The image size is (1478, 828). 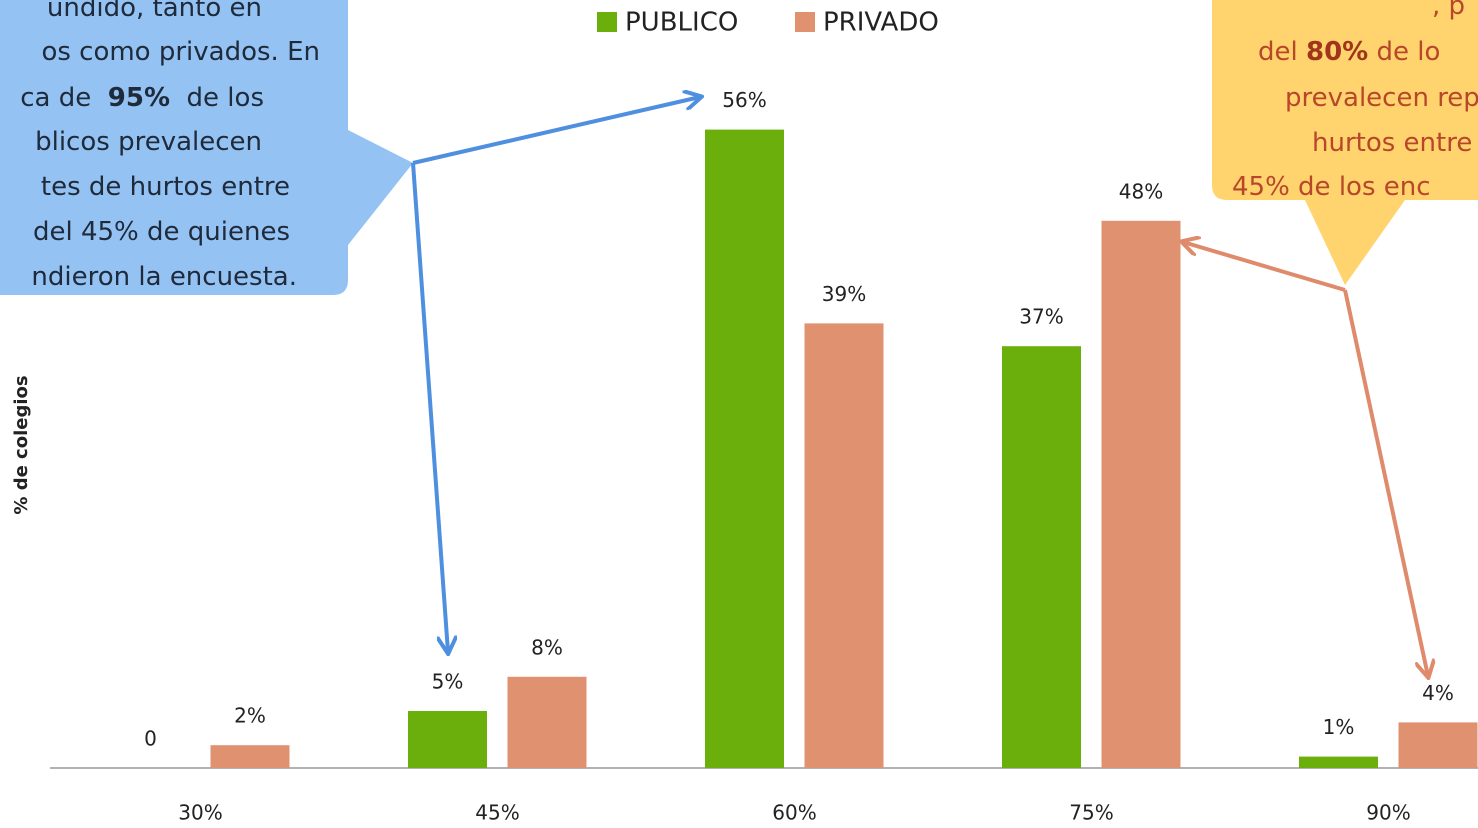 What do you see at coordinates (497, 813) in the screenshot?
I see `x-tick-label: 45%` at bounding box center [497, 813].